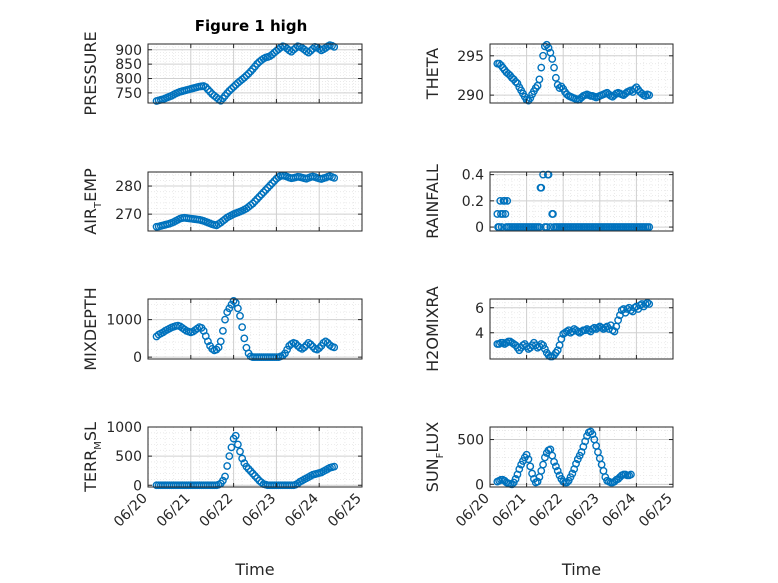  Describe the element at coordinates (470, 57) in the screenshot. I see `y-tick-label: 295` at that location.